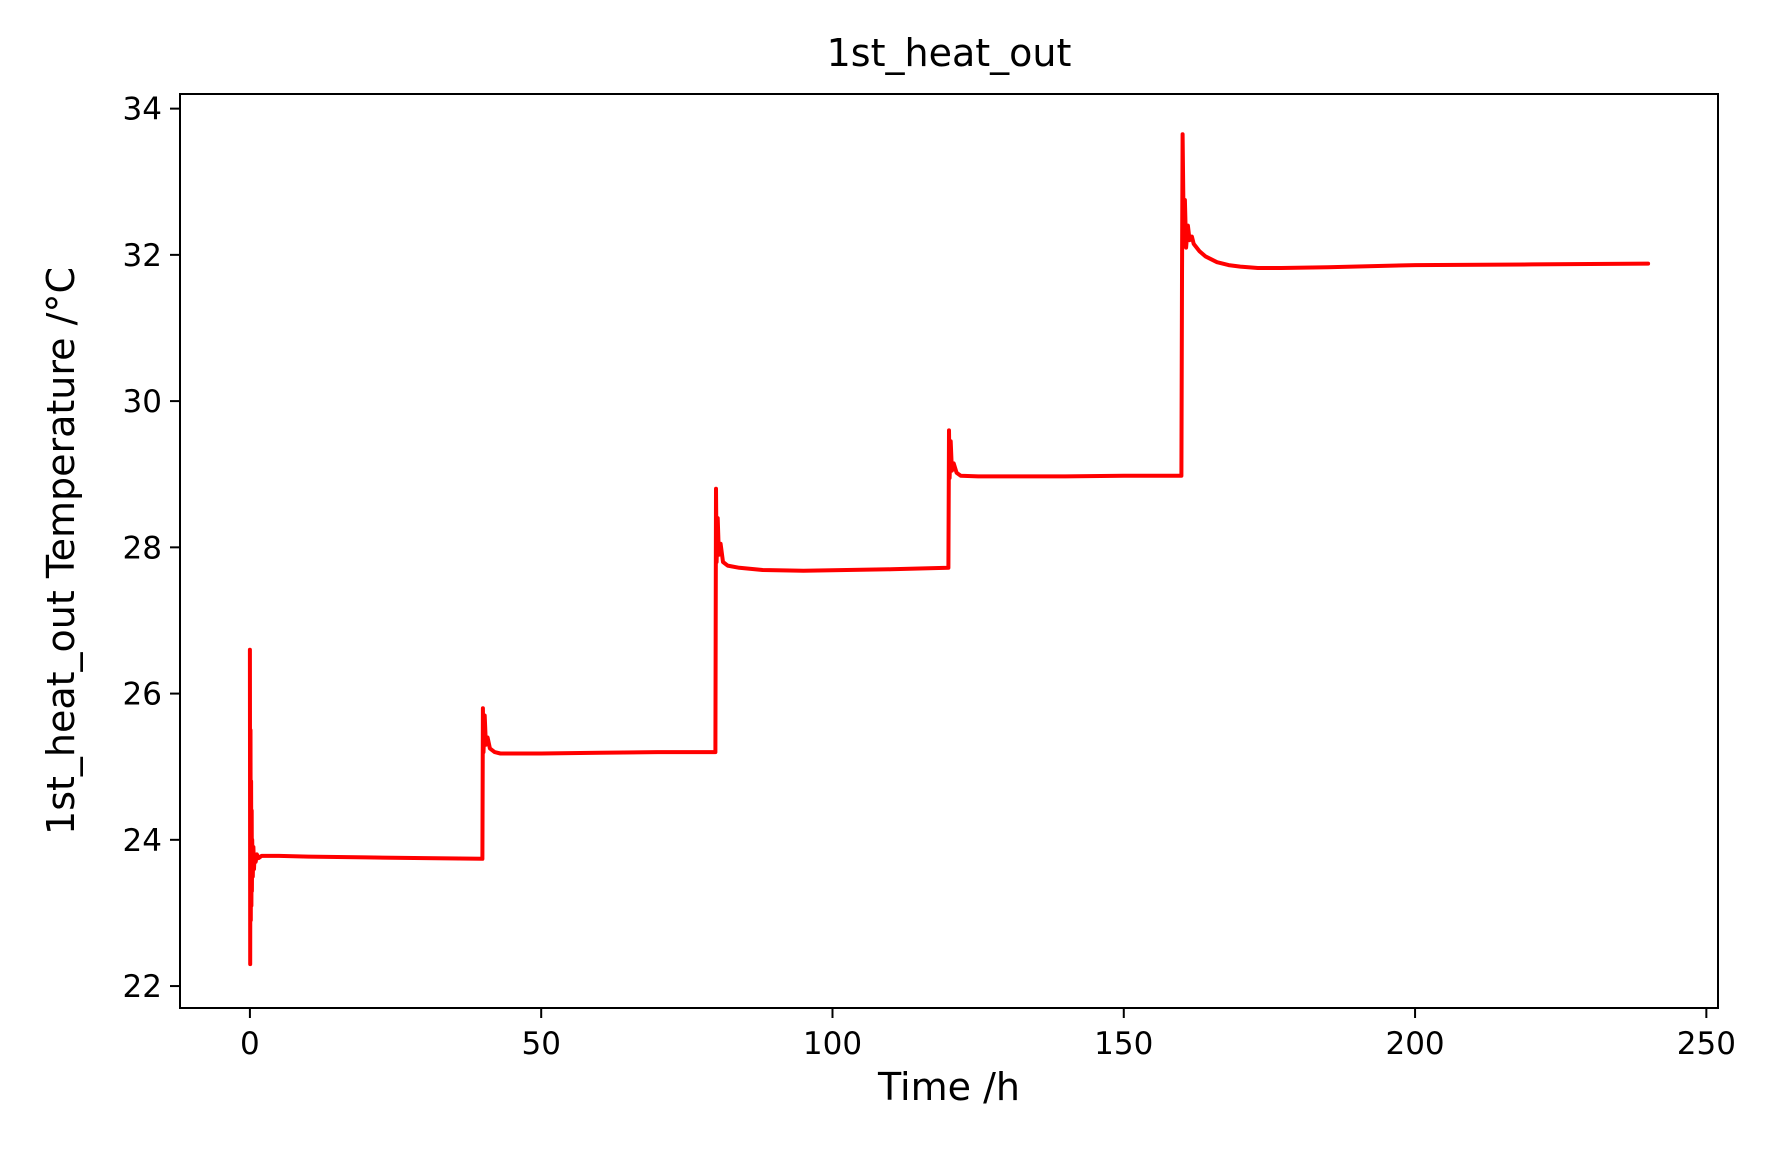  Describe the element at coordinates (142, 548) in the screenshot. I see `y-tick-label: 28` at that location.